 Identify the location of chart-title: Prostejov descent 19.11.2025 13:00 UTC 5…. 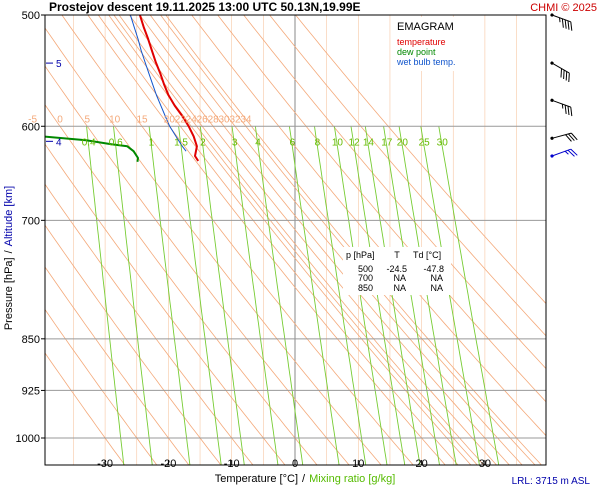
(205, 7).